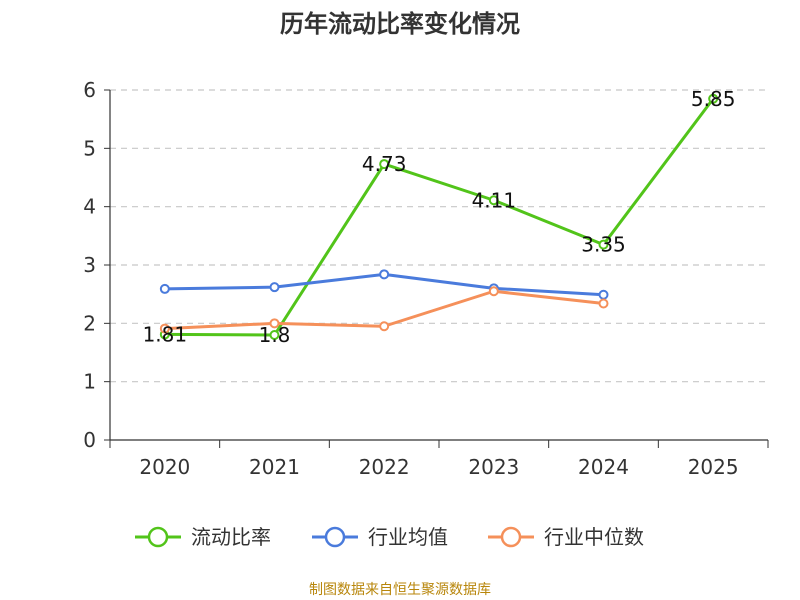  What do you see at coordinates (89, 265) in the screenshot?
I see `y-tick-label: 3` at bounding box center [89, 265].